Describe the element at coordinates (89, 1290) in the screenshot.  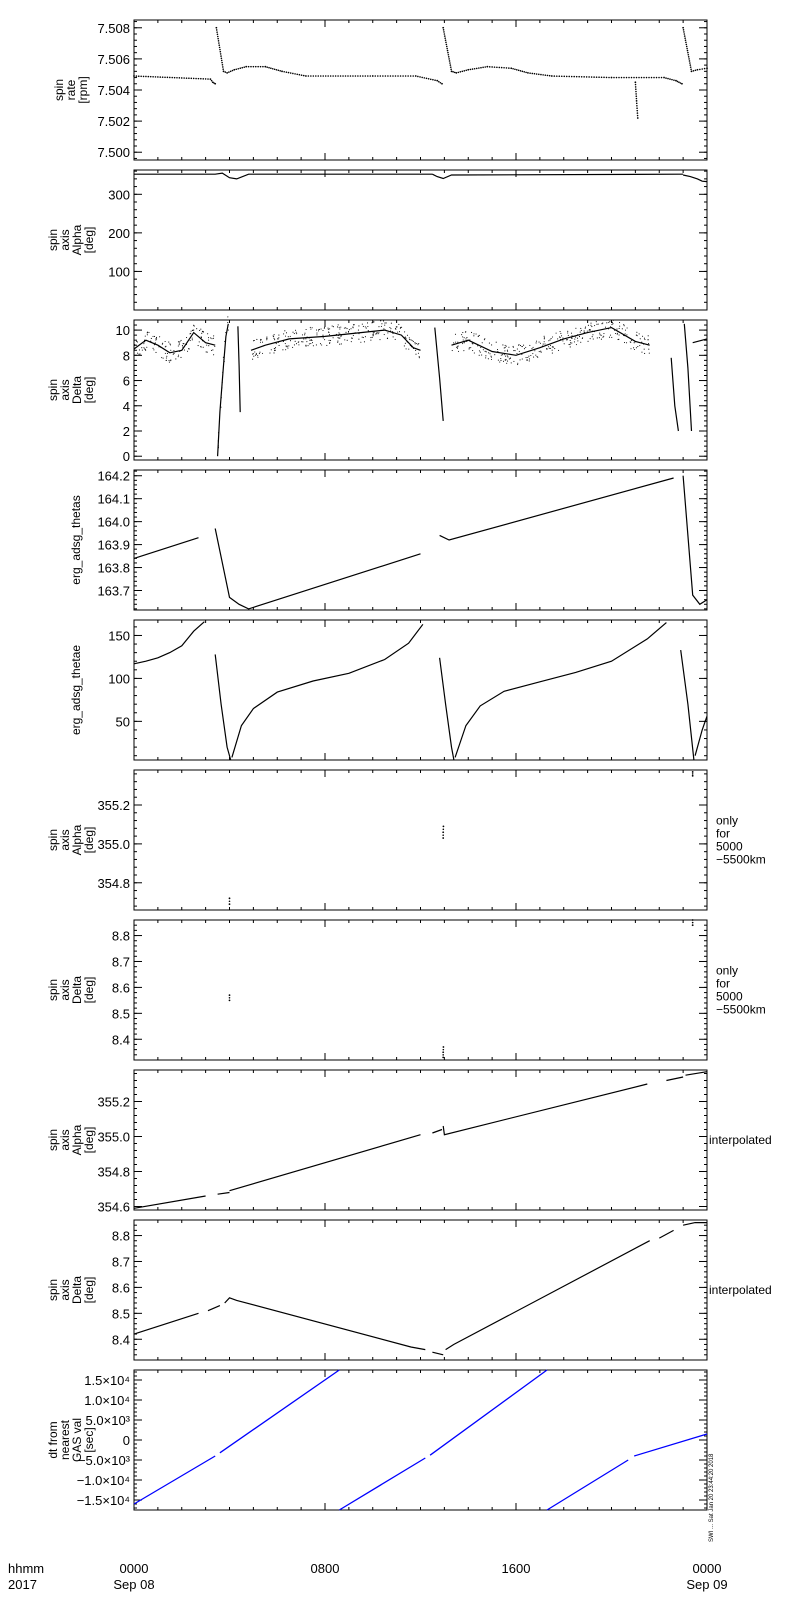
I see `y-axis-label: [deg]` at that location.